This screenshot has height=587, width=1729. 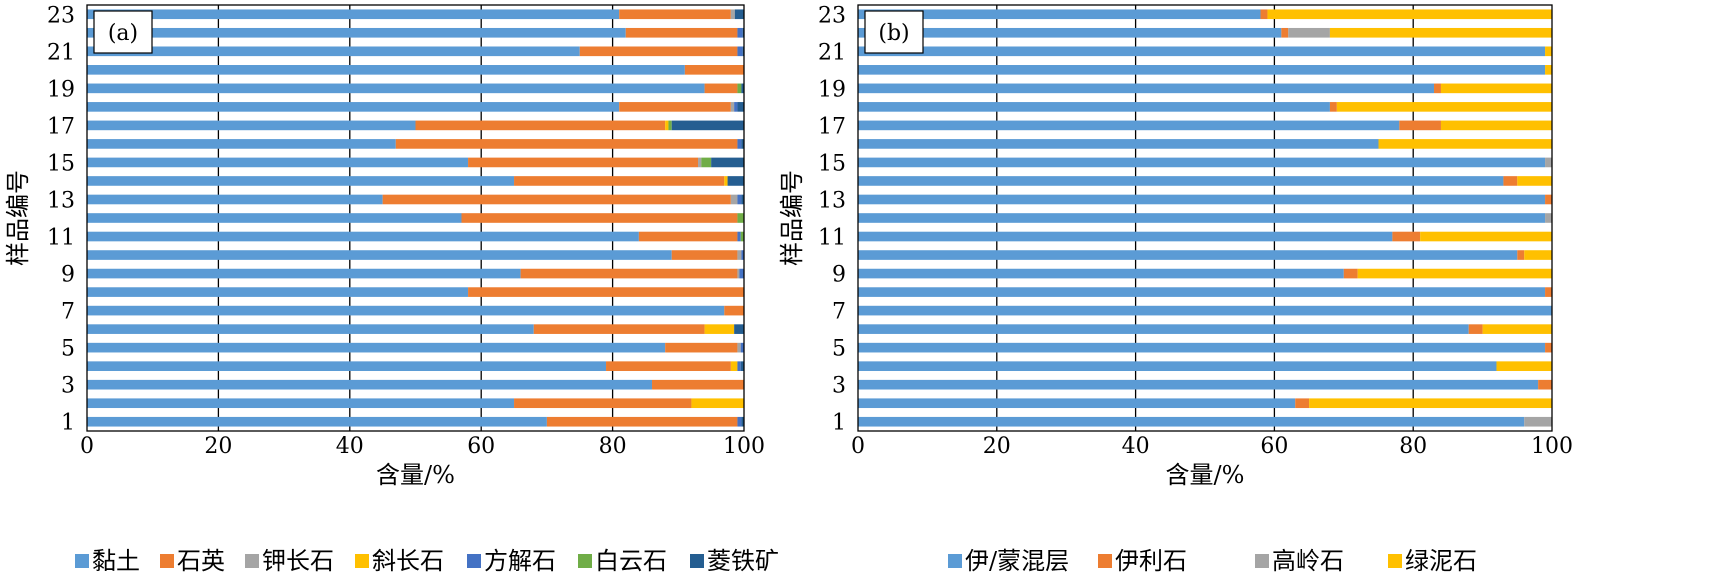 I want to click on legend-label: 菱铁矿, so click(x=743, y=561).